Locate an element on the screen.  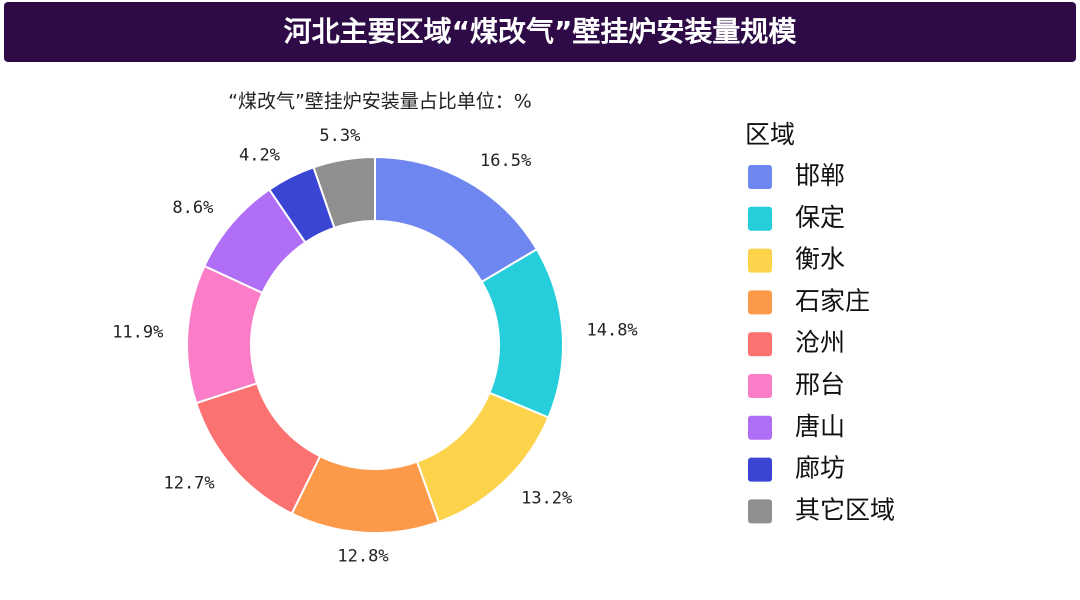
chart-title: 河北主要区域“煤改气”壁挂炉安装量规模 is located at coordinates (541, 31).